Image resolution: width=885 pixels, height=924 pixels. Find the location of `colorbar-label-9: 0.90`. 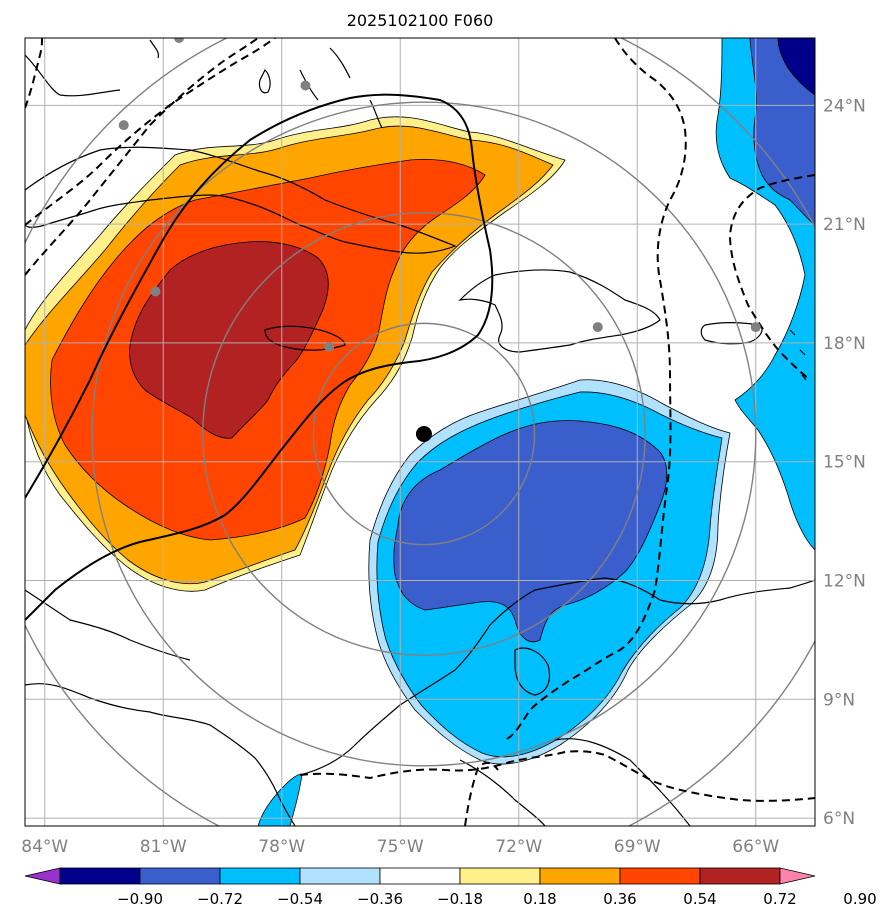

colorbar-label-9: 0.90 is located at coordinates (859, 899).